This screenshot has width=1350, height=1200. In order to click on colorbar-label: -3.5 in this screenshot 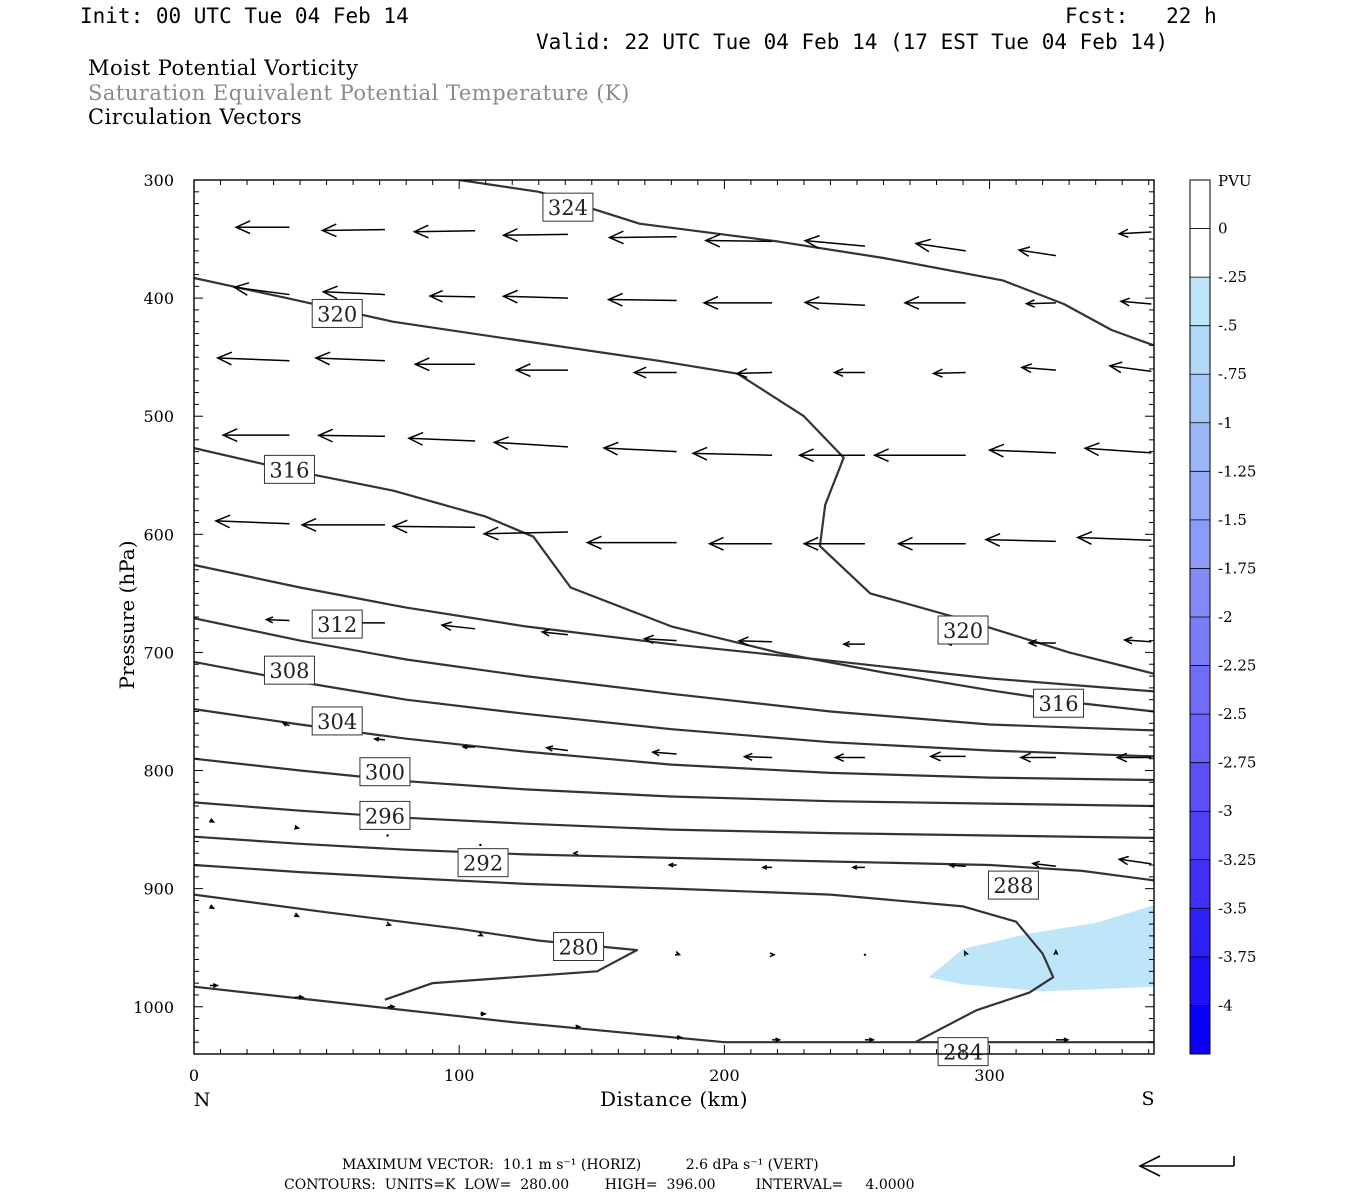, I will do `click(1232, 908)`.